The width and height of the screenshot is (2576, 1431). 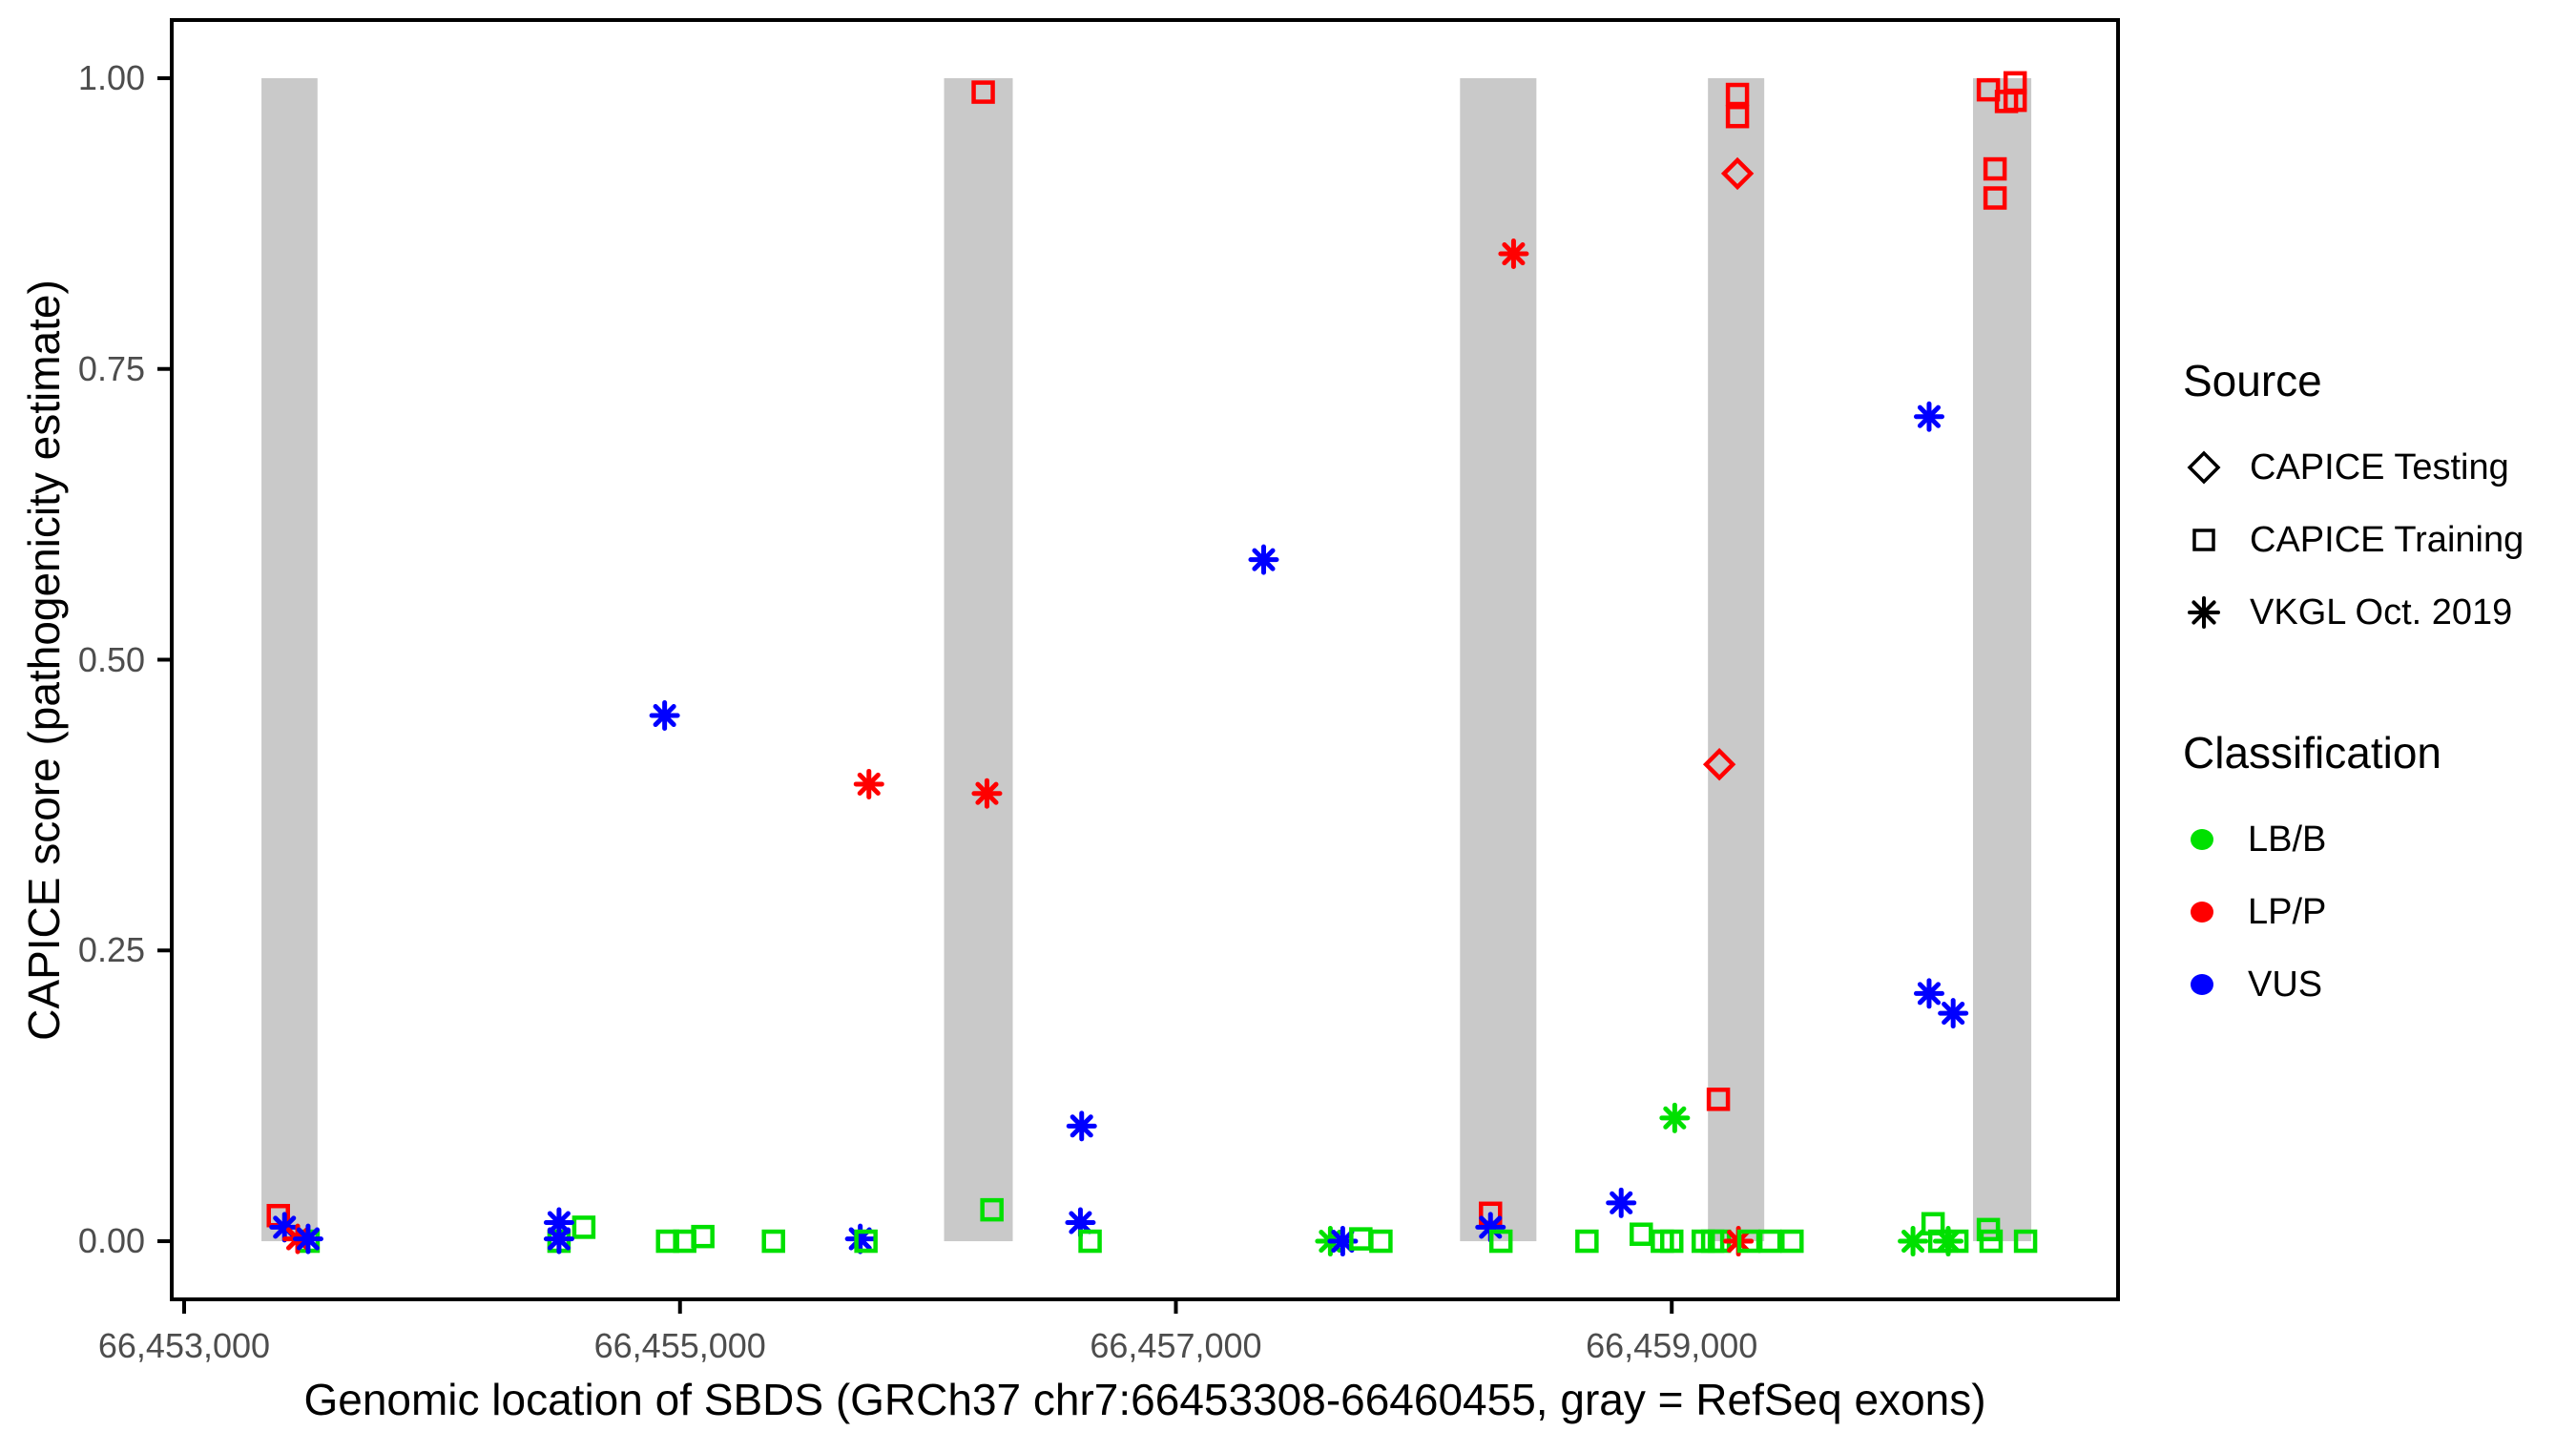 What do you see at coordinates (111, 659) in the screenshot?
I see `y-tick-label: 0.50` at bounding box center [111, 659].